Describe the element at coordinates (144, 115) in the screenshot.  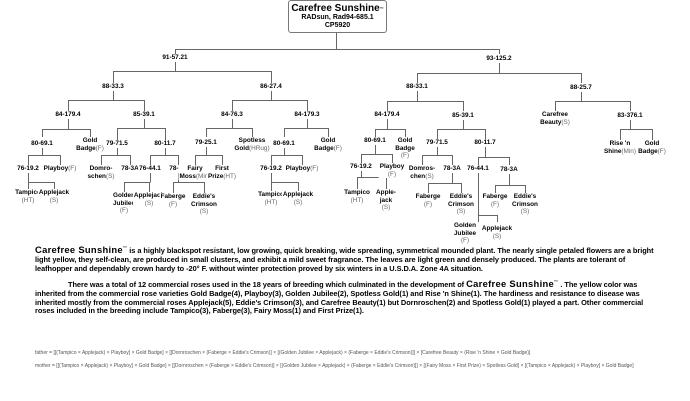
I see `seedling-node: 85-39.1` at that location.